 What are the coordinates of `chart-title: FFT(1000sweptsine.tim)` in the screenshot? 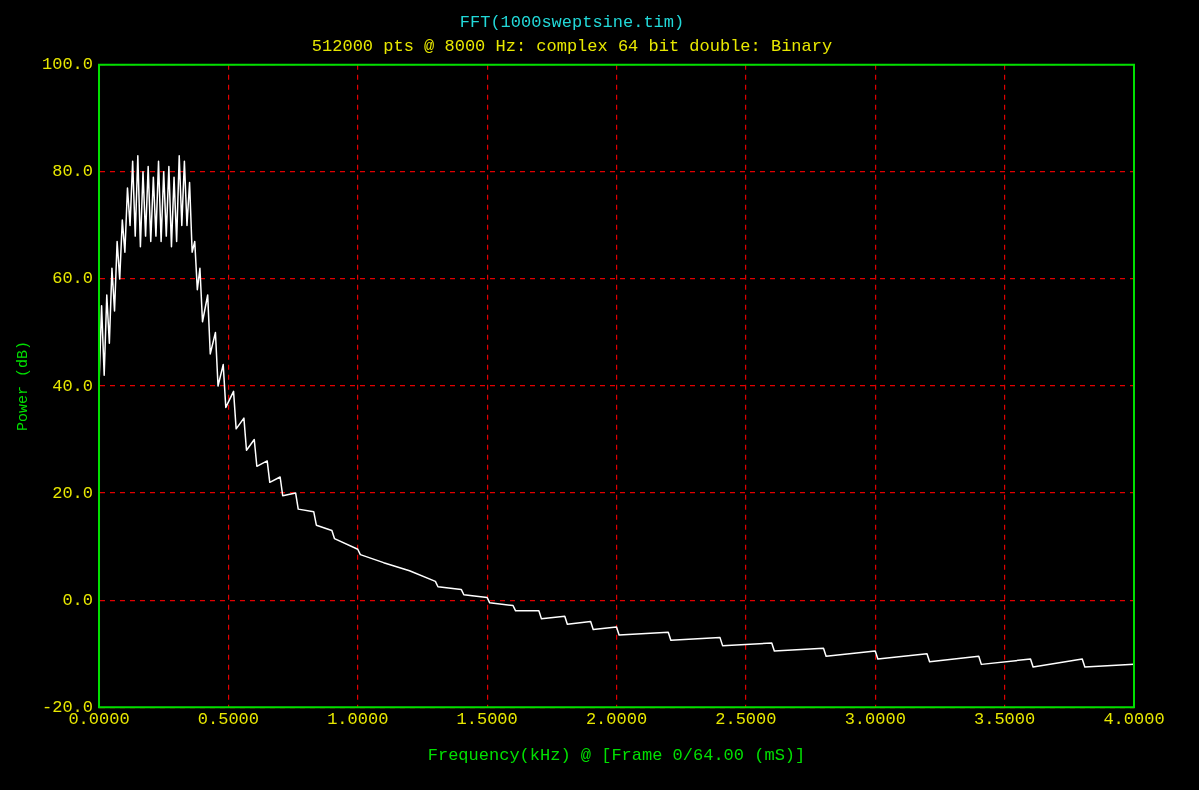 It's located at (572, 22).